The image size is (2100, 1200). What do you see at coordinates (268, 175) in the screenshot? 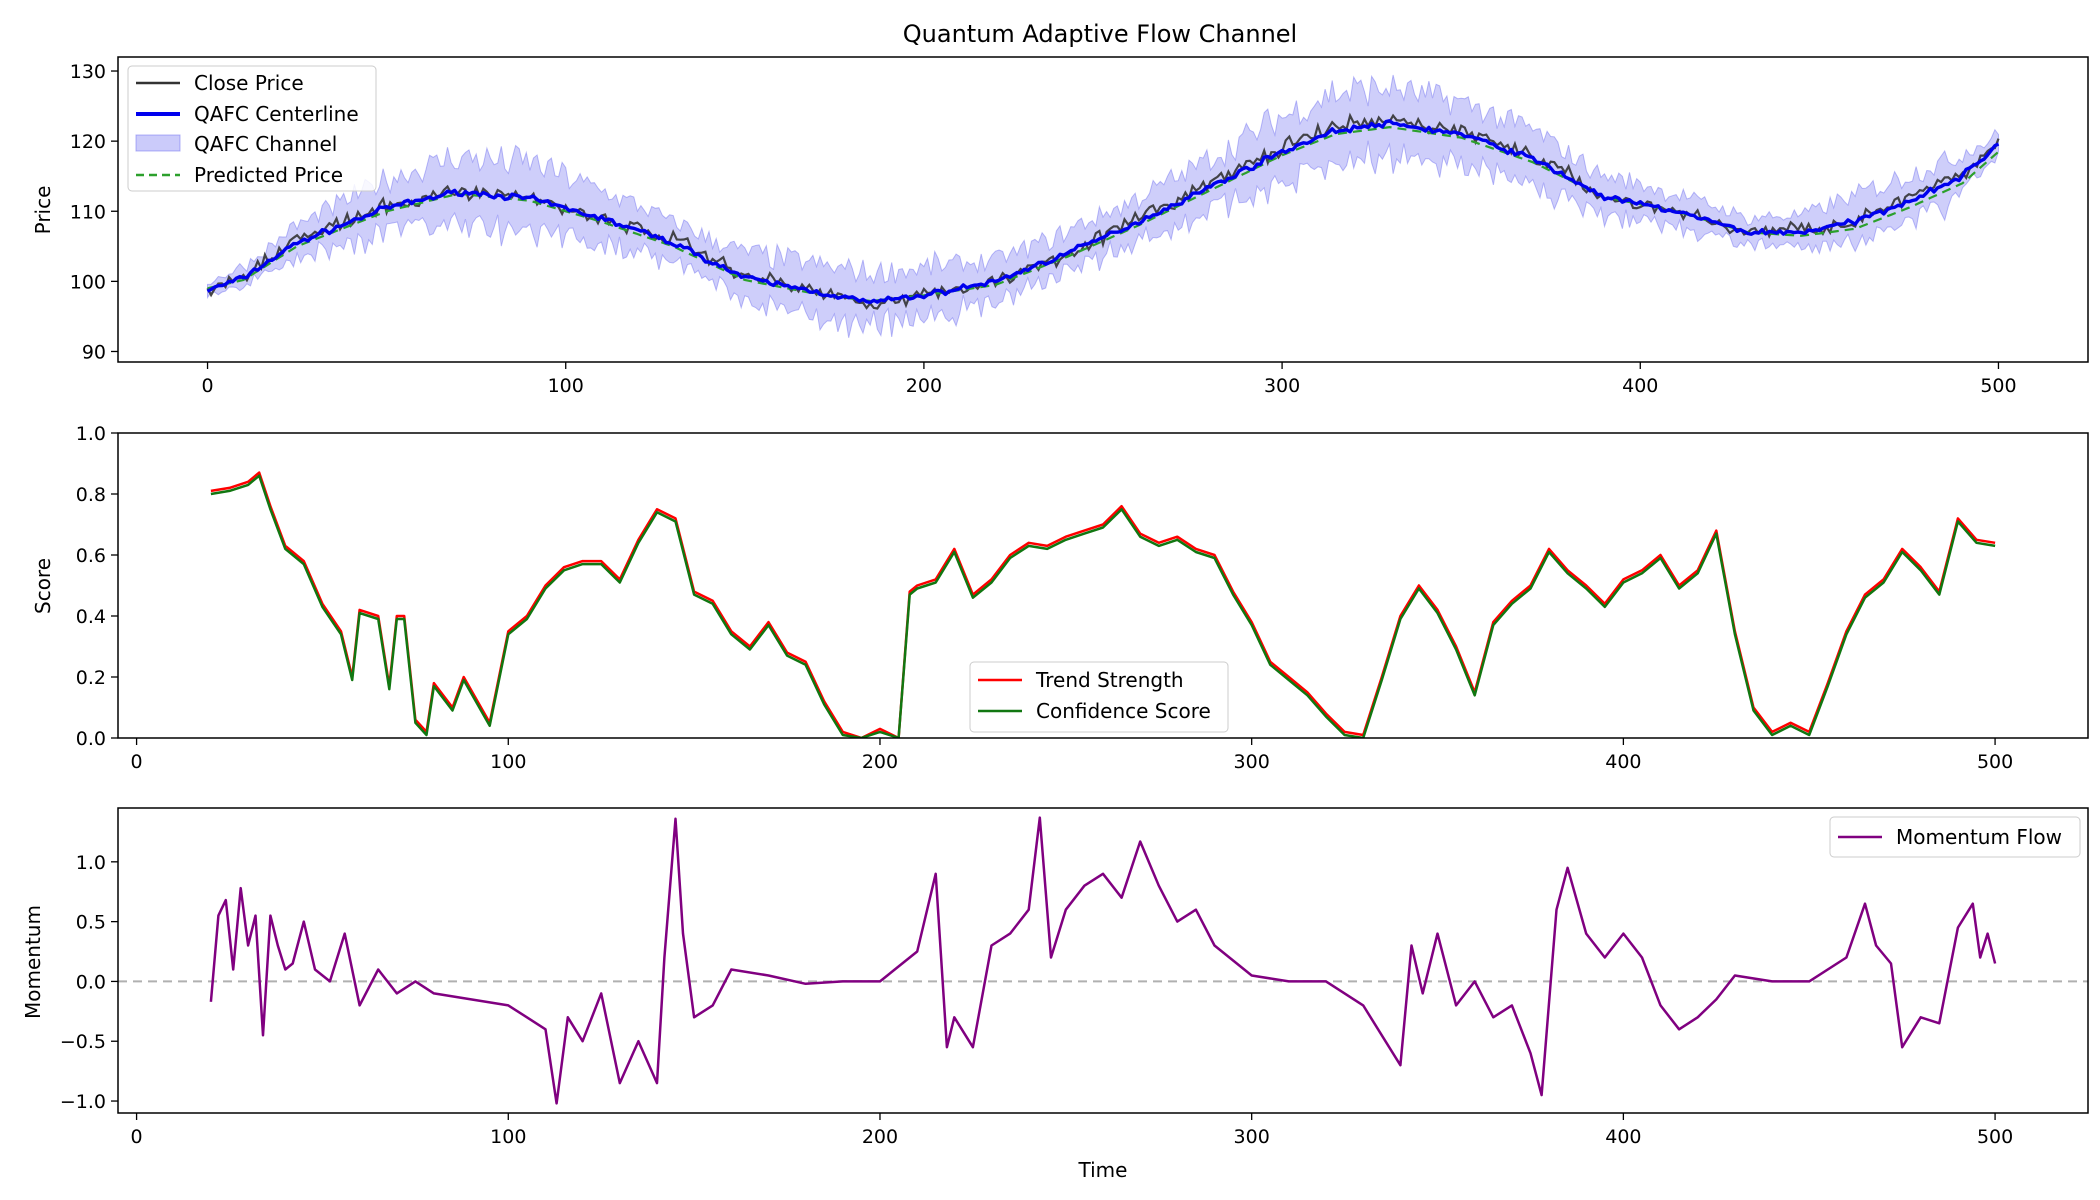
I see `legend-label-predicted-price: Predicted Price` at bounding box center [268, 175].